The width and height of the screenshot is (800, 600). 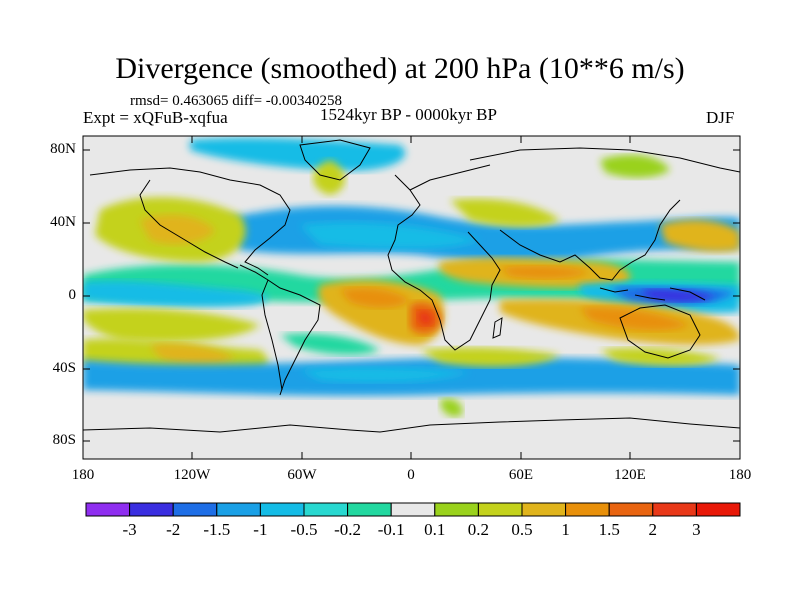 What do you see at coordinates (64, 440) in the screenshot?
I see `lat-tick-label: 80S` at bounding box center [64, 440].